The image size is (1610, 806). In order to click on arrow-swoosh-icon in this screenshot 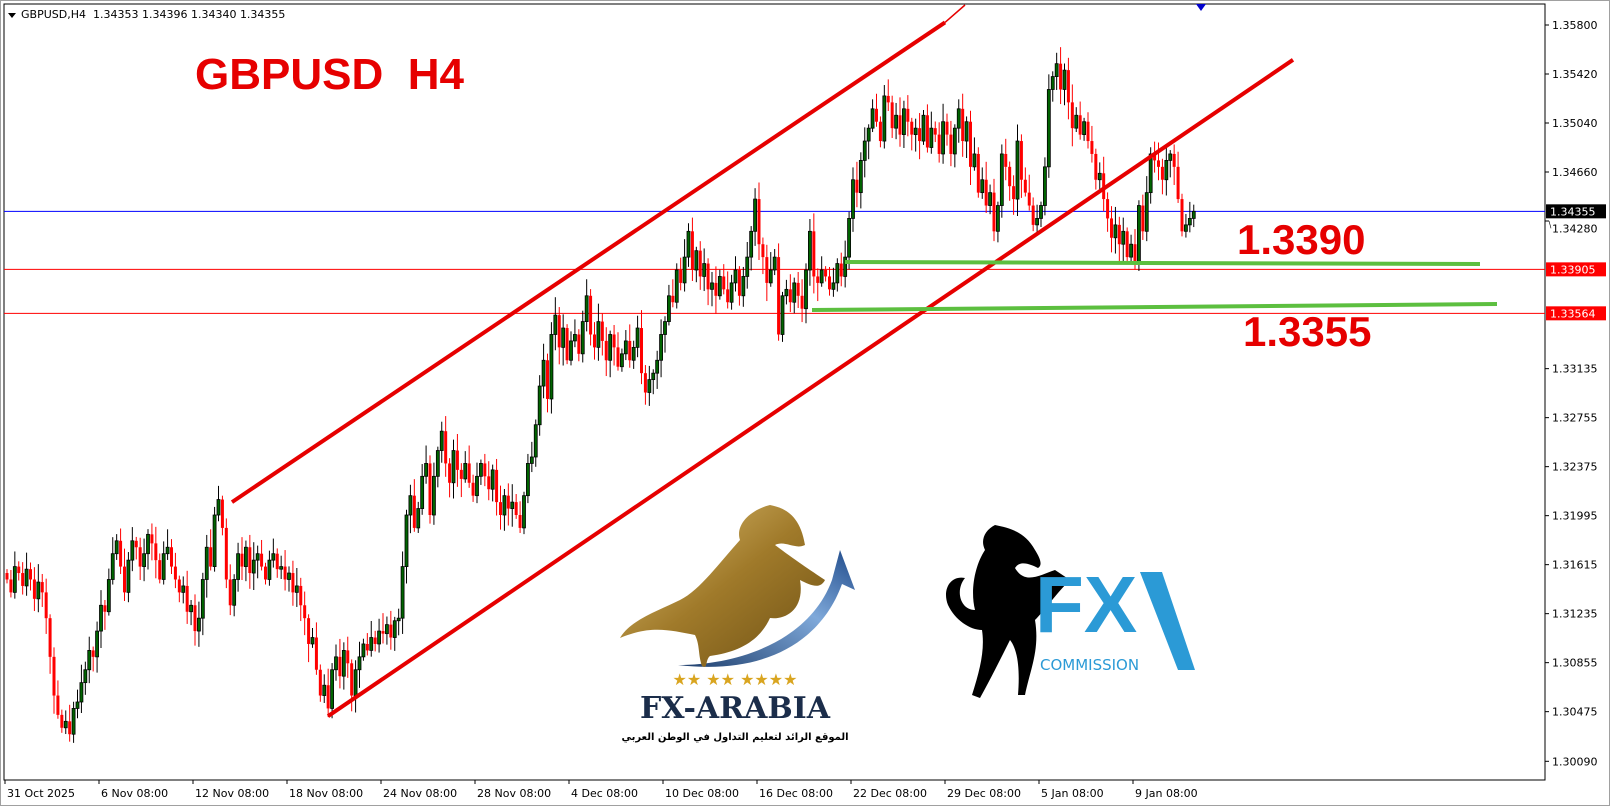, I will do `click(766, 608)`.